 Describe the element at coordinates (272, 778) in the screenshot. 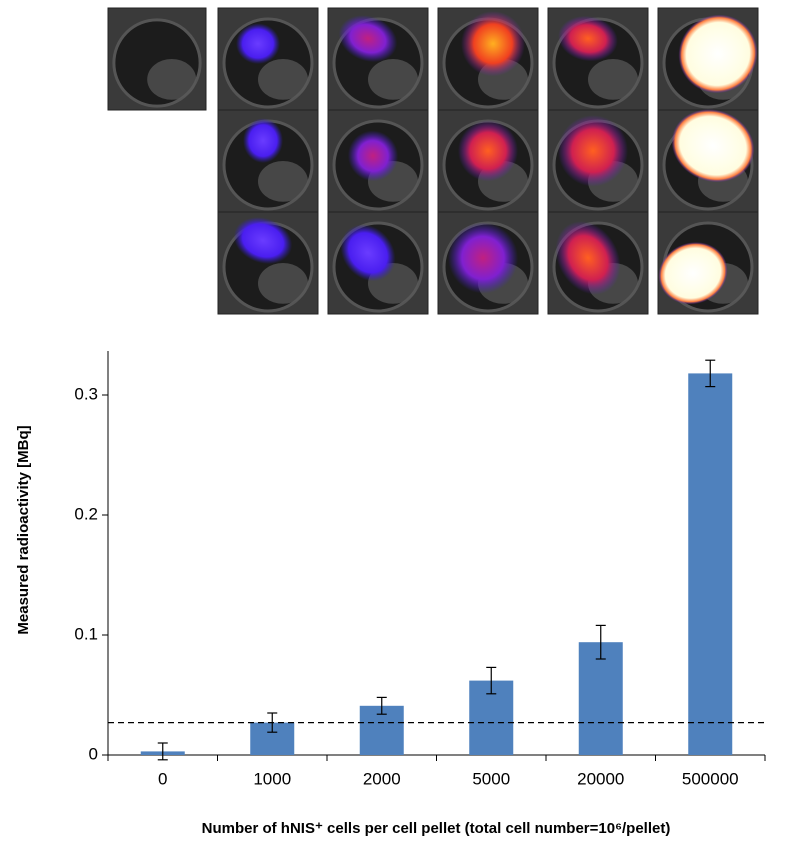

I see `x-tick-label: 1000` at that location.